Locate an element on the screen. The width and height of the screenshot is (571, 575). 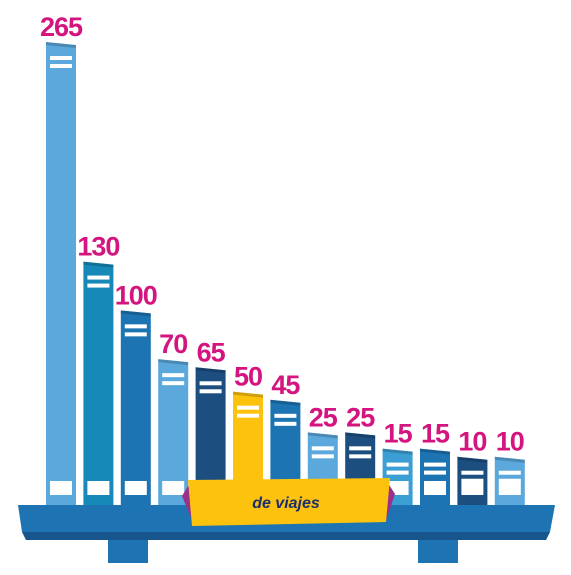
shelf-base is located at coordinates (286, 534).